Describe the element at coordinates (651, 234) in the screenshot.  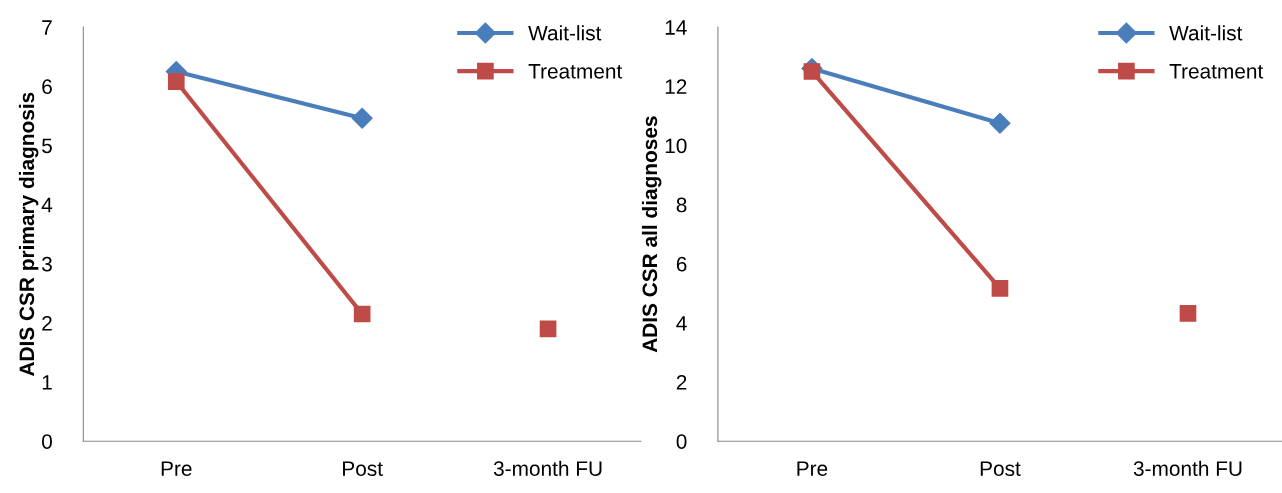
I see `y-axis-title: ADIS CSR all diagnoses` at that location.